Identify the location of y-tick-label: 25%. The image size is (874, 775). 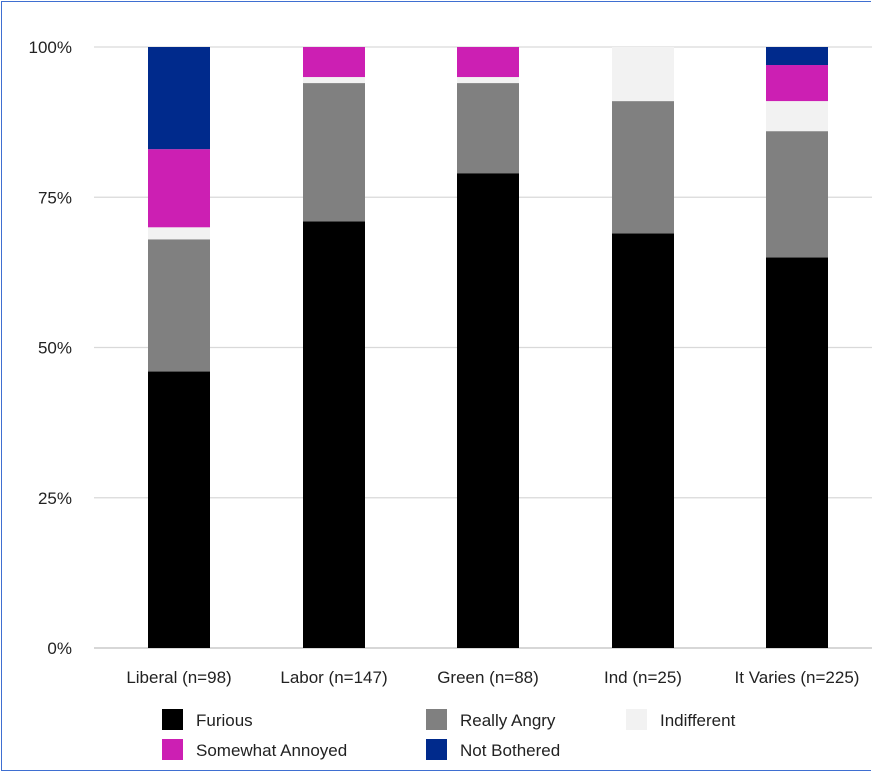
(55, 498).